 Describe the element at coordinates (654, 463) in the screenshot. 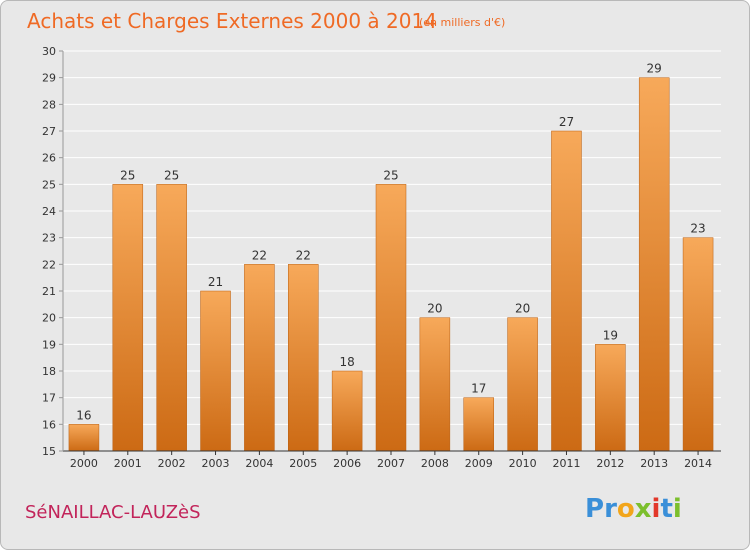

I see `x-tick-label-2013: 2013` at that location.